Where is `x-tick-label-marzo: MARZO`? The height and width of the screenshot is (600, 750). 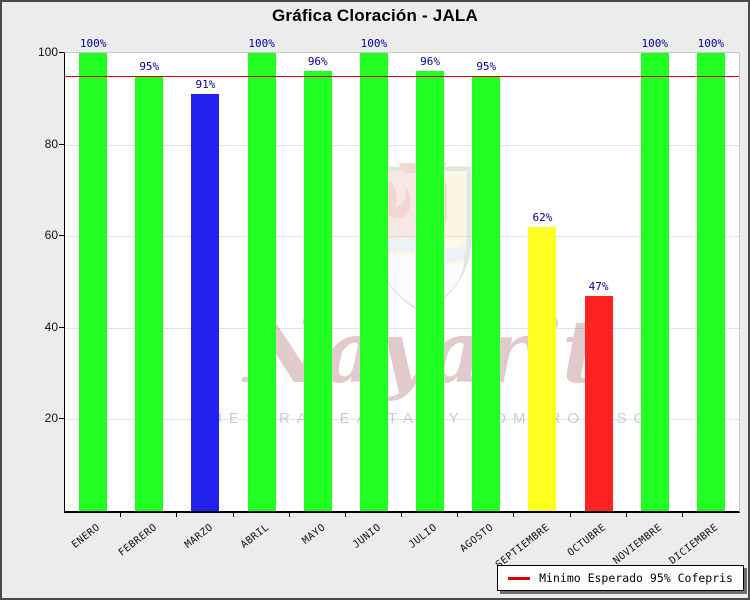 x-tick-label-marzo: MARZO is located at coordinates (199, 536).